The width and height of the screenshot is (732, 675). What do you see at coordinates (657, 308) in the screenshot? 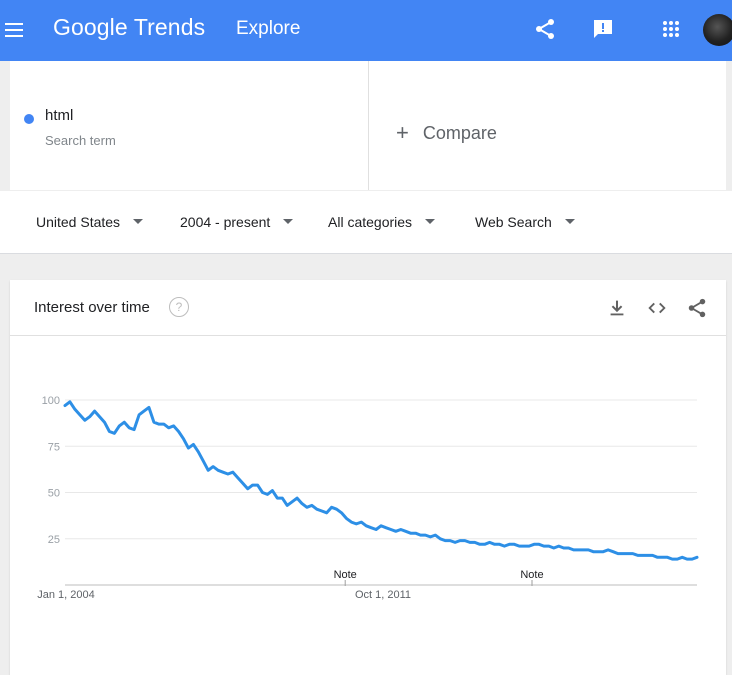
I see `embed-code-icon` at bounding box center [657, 308].